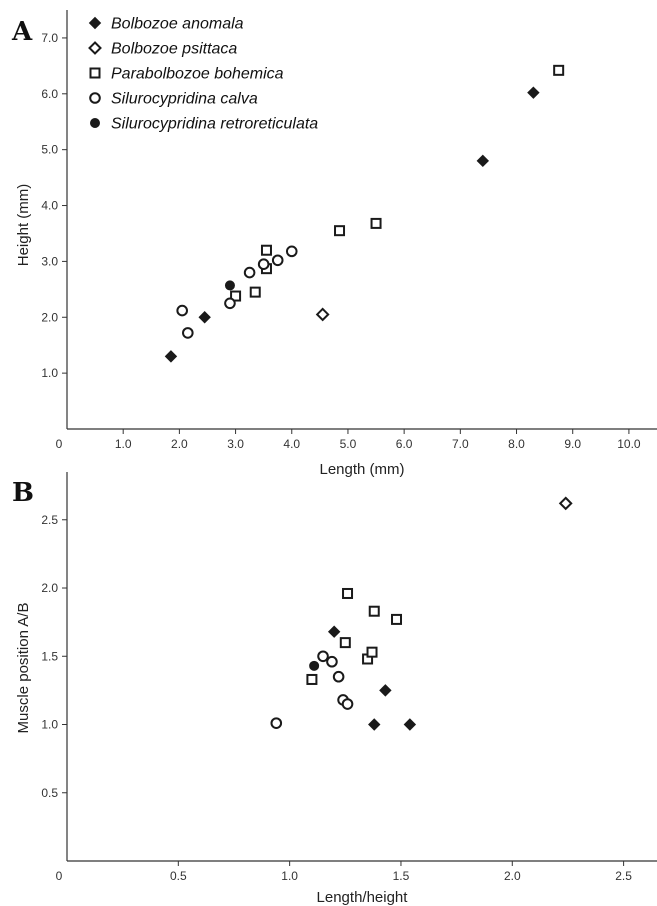 The image size is (657, 906). Describe the element at coordinates (401, 876) in the screenshot. I see `panel-b-x-tick-label: 1.5` at that location.